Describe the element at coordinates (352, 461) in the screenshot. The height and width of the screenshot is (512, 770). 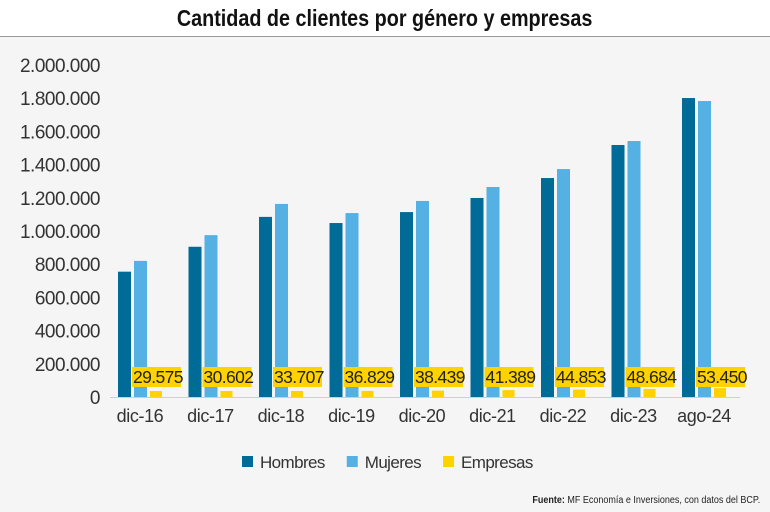
I see `legend-swatch-mujeres` at that location.